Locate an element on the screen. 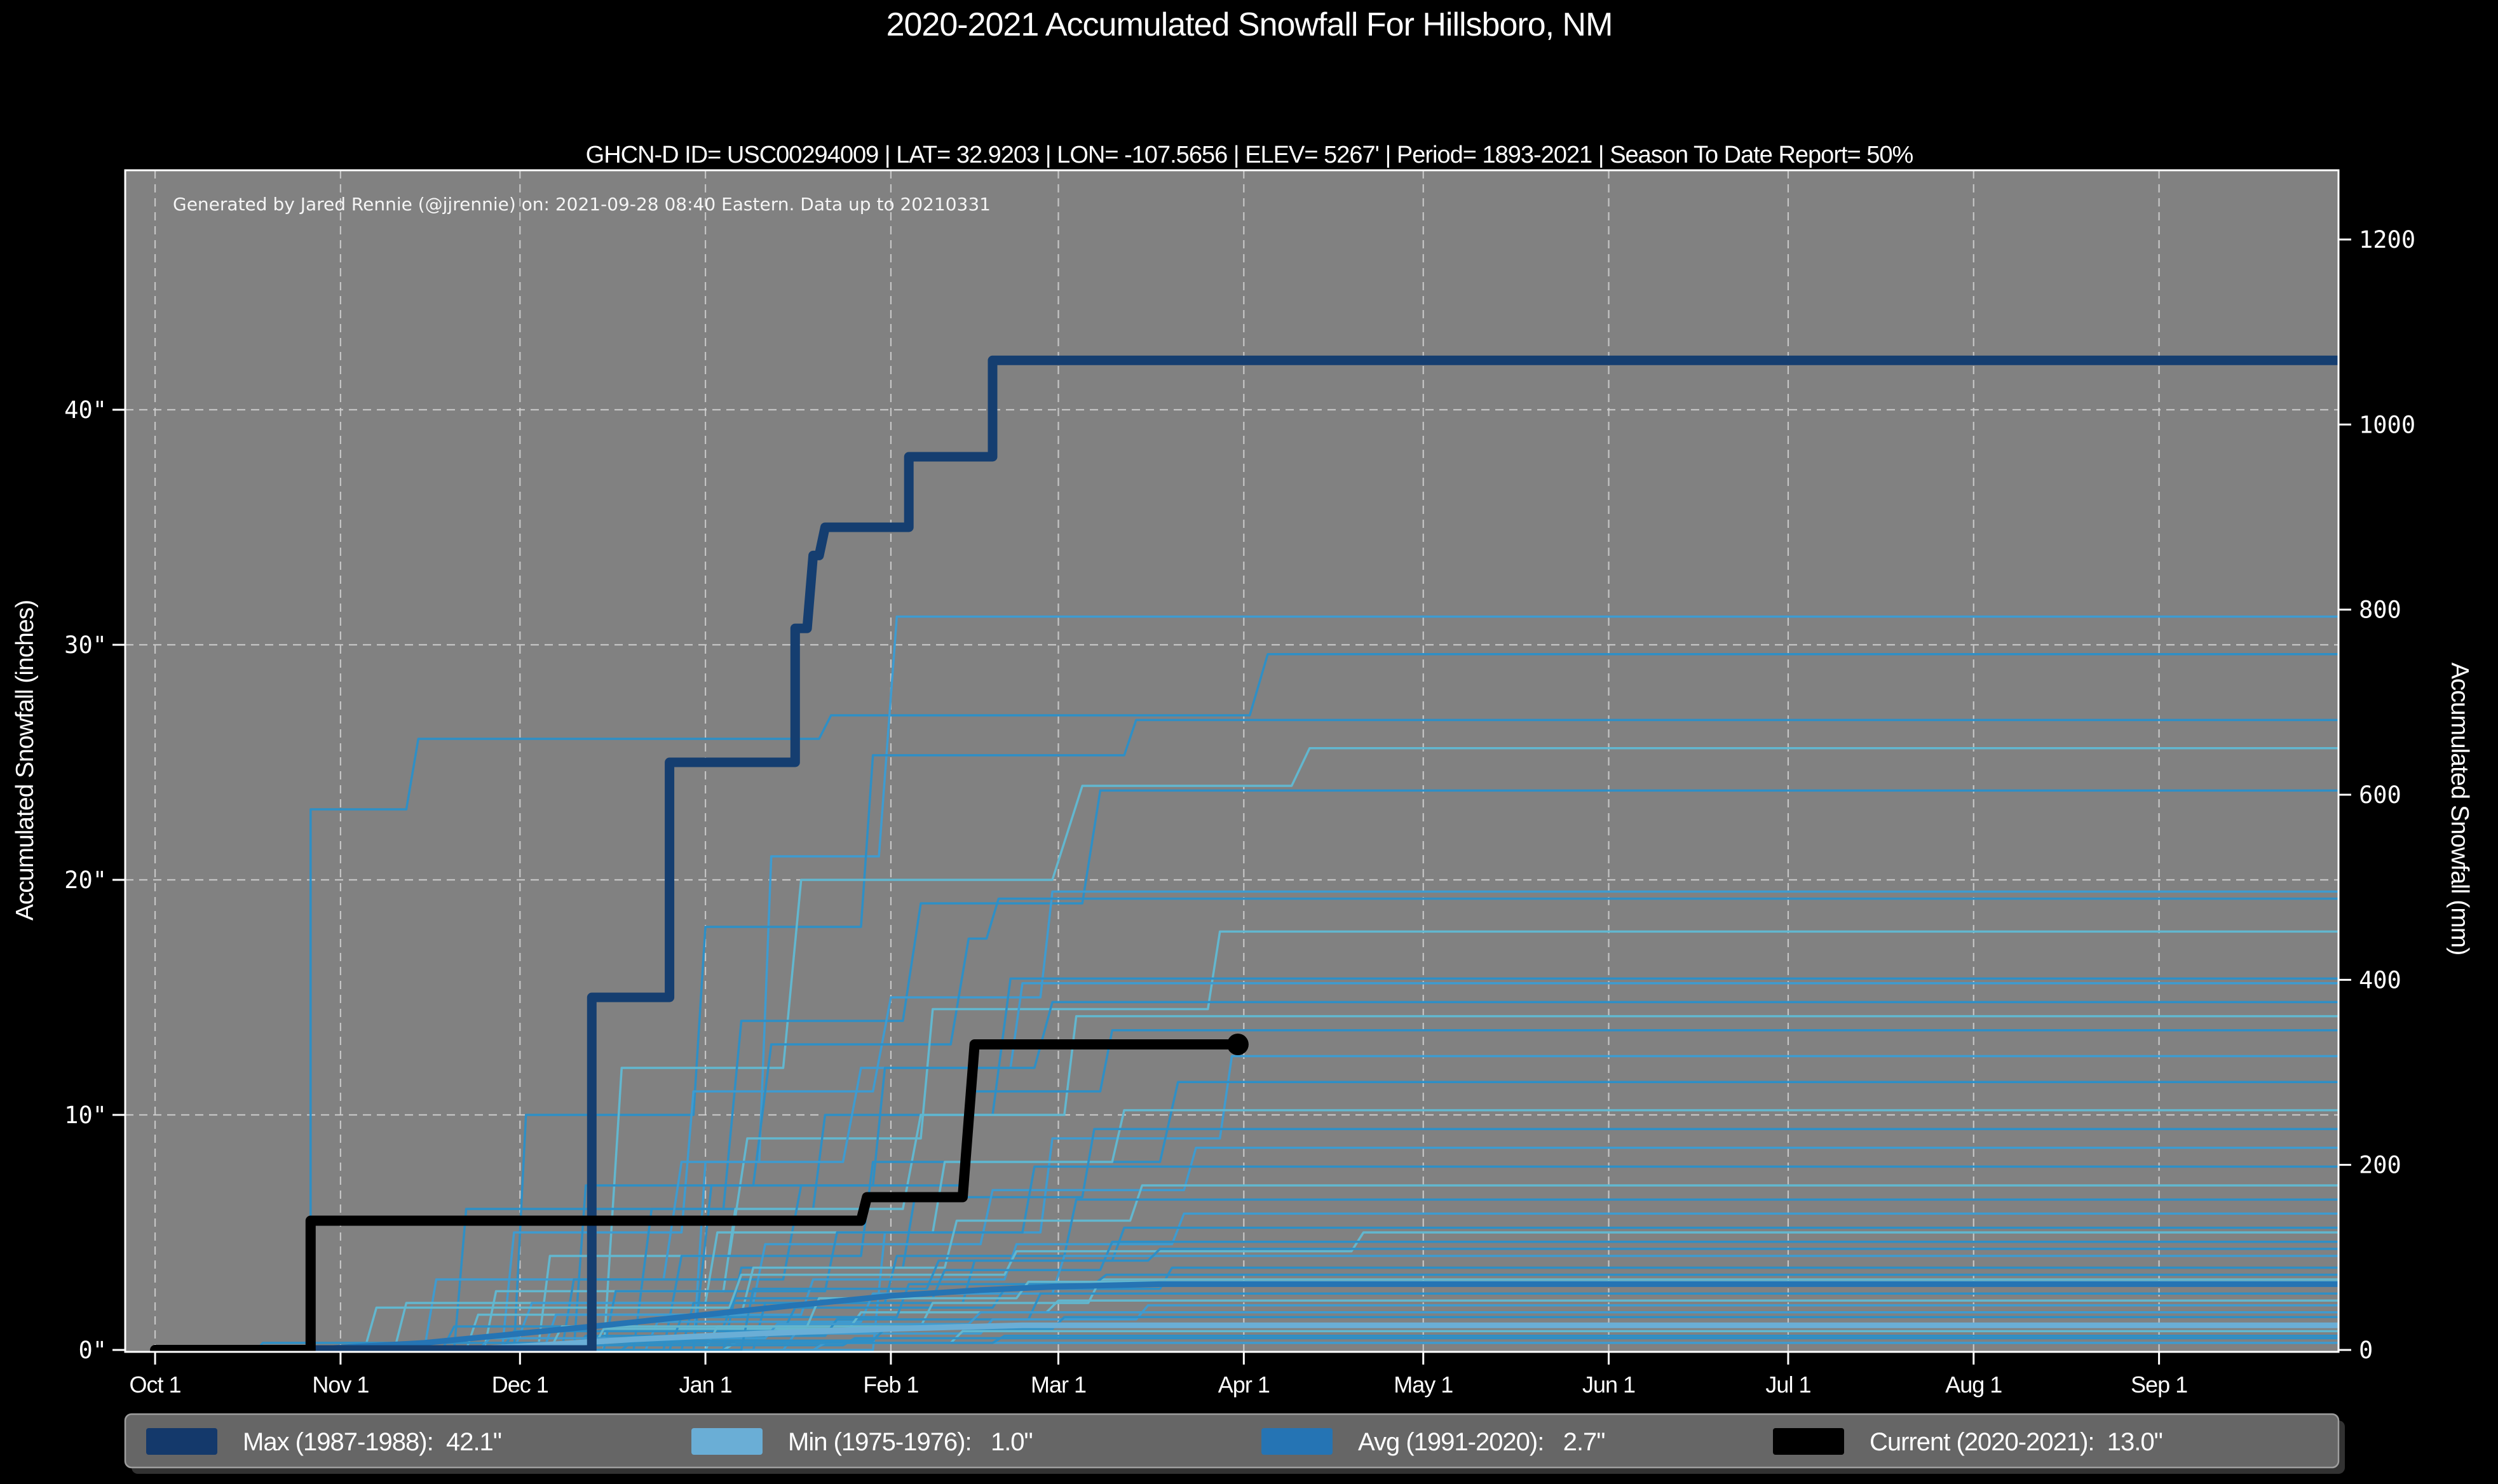 This screenshot has height=1484, width=2498. x-tick-label: Jan 1 is located at coordinates (705, 1385).